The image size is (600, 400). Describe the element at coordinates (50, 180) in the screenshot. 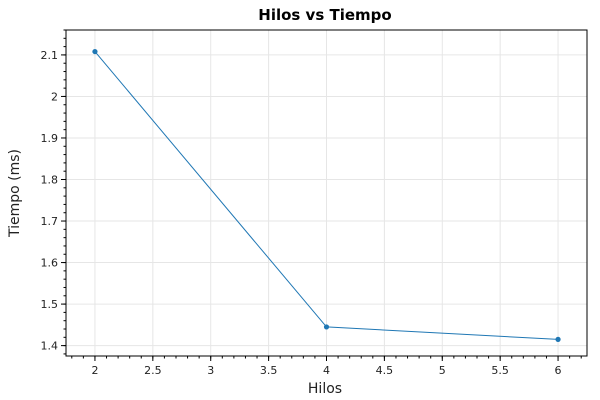

I see `y-tick-label: 1.8` at that location.